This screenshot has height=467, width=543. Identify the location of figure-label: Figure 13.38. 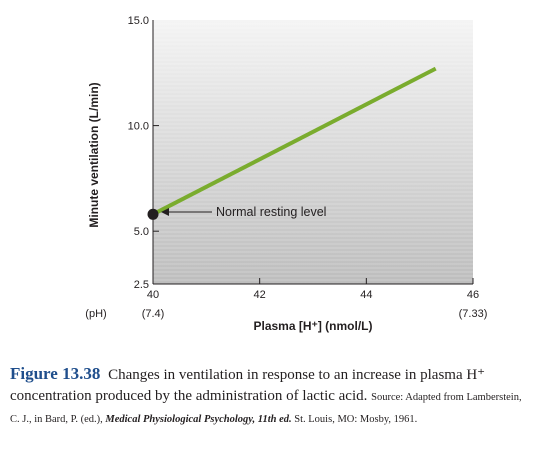
(55, 373).